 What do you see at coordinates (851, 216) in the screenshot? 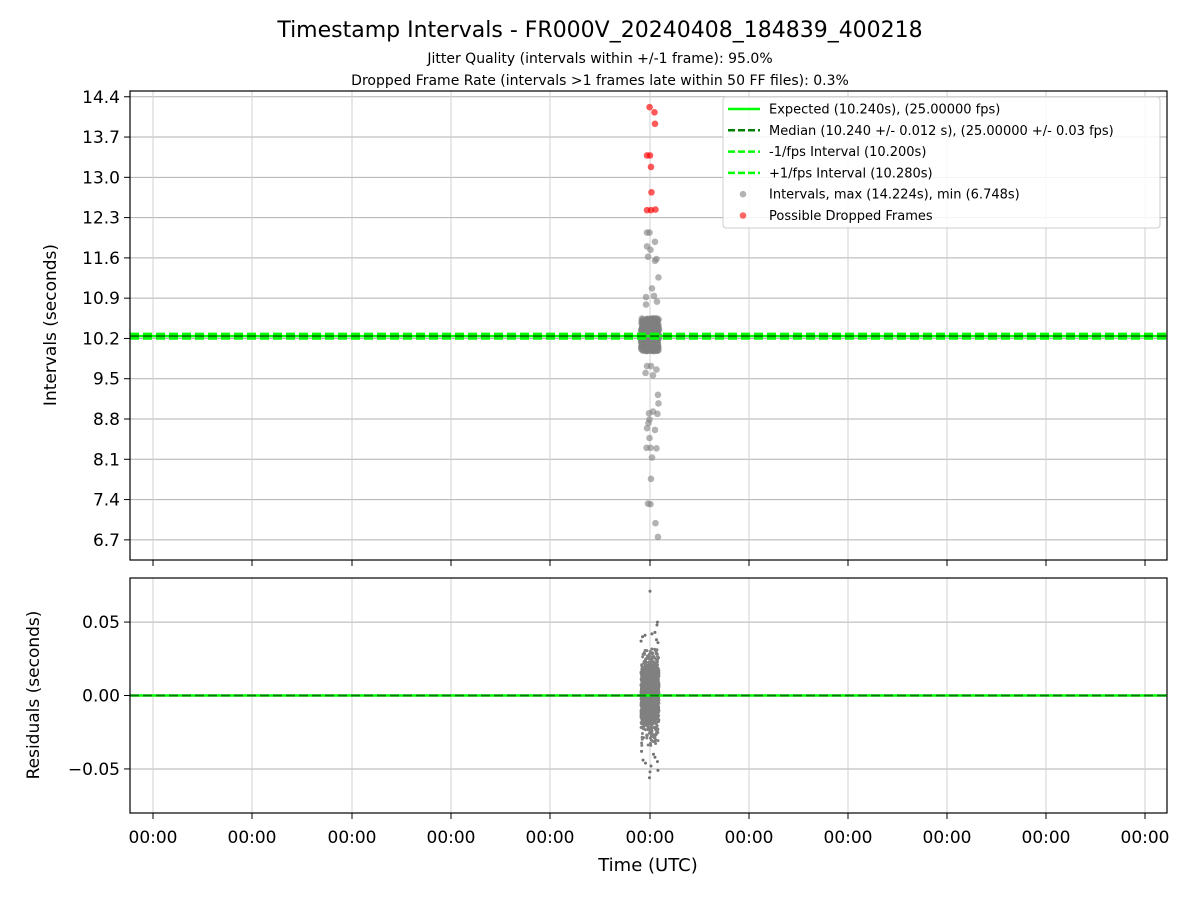
I see `legend-entry: Possible Dropped Frames` at bounding box center [851, 216].